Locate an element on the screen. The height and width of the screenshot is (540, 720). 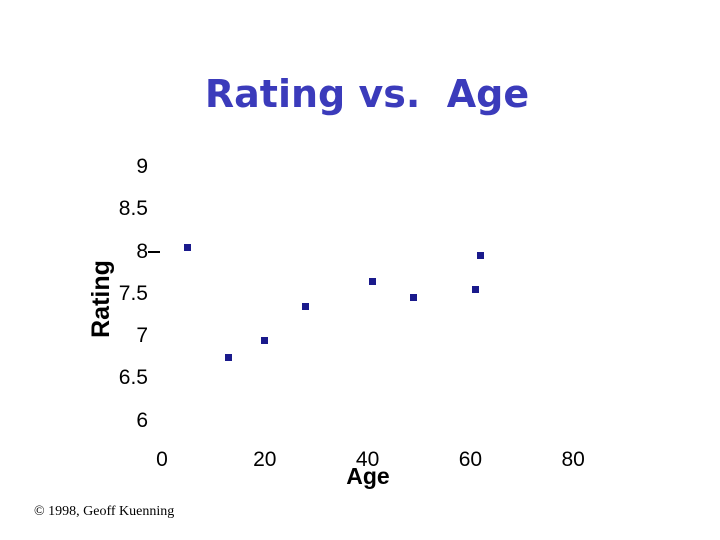
chart-title: Rating vs. Age is located at coordinates (367, 94).